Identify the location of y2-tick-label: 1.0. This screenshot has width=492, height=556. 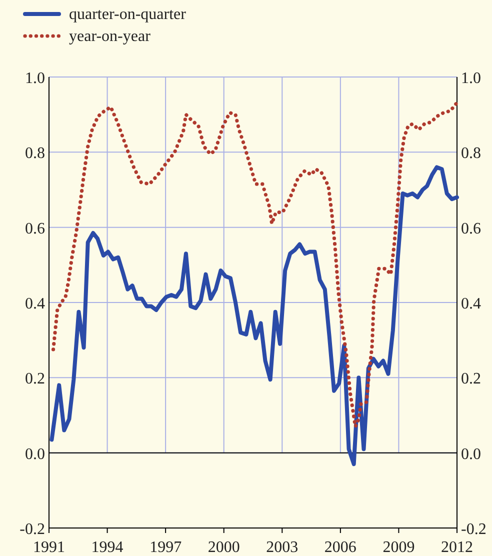
(471, 78).